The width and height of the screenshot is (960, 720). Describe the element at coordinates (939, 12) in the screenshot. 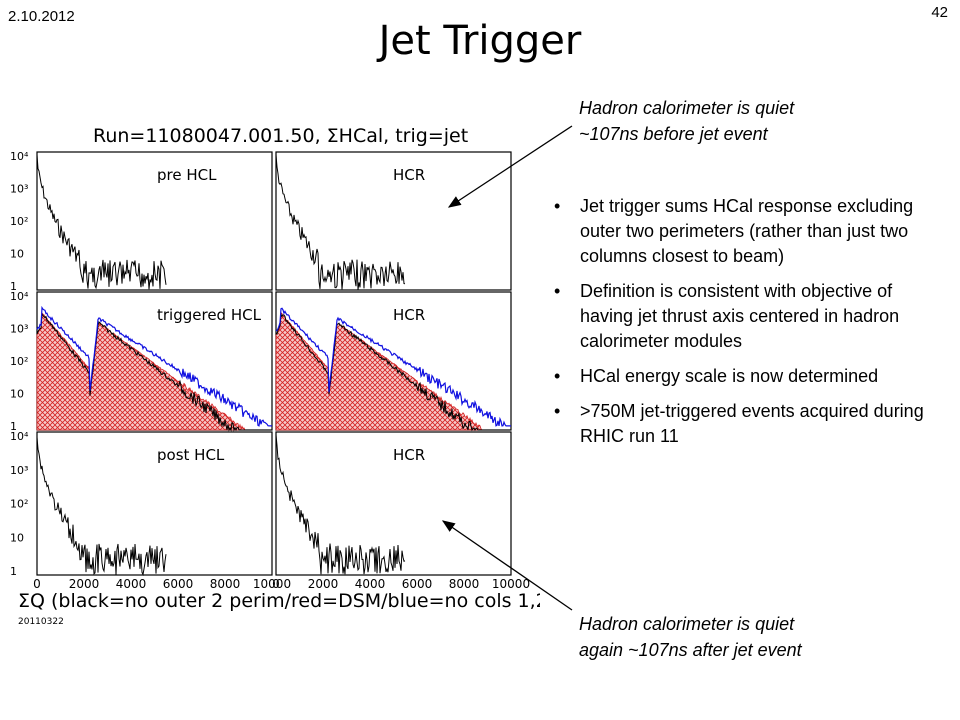

I see `slide-number: 42` at that location.